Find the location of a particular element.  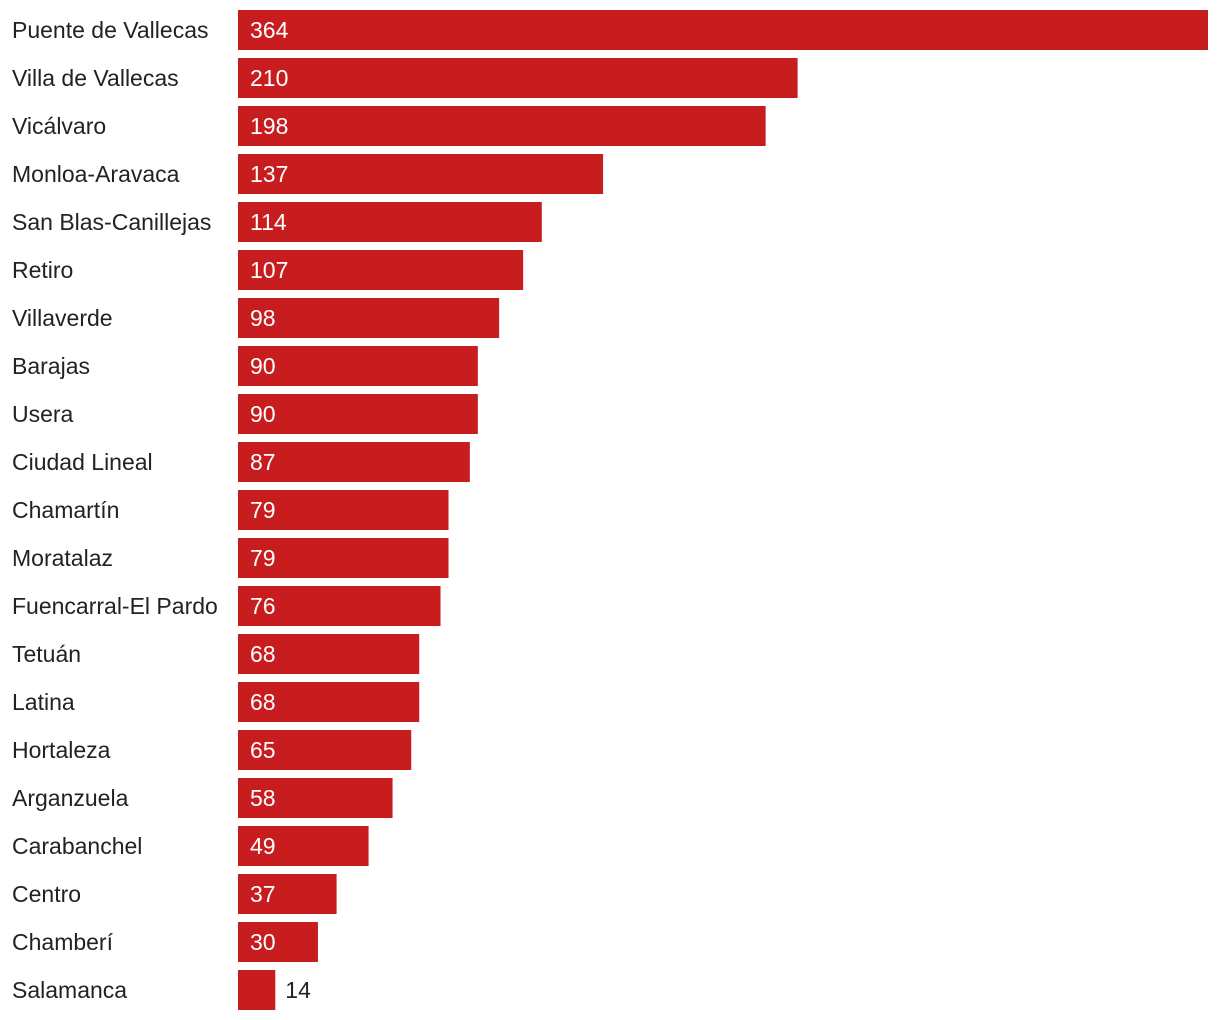

value-label: 137 is located at coordinates (269, 174).